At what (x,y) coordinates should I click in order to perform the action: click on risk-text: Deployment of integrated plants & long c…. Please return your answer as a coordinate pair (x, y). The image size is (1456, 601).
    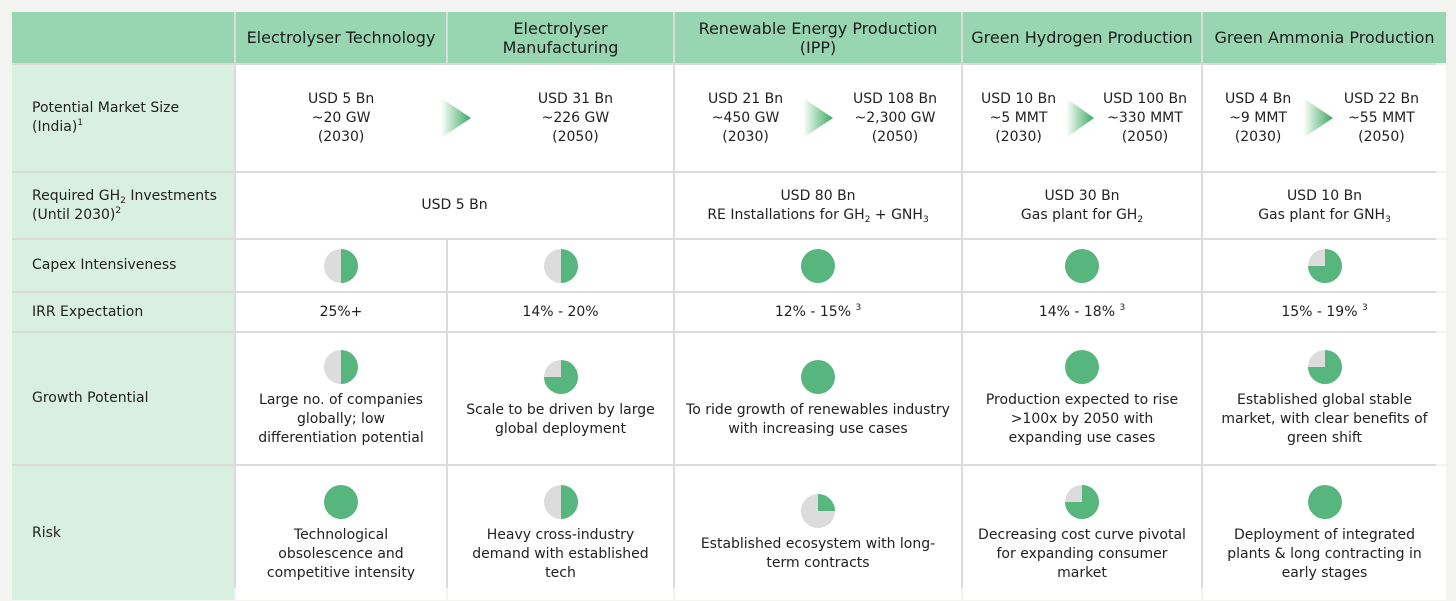
    Looking at the image, I should click on (1324, 553).